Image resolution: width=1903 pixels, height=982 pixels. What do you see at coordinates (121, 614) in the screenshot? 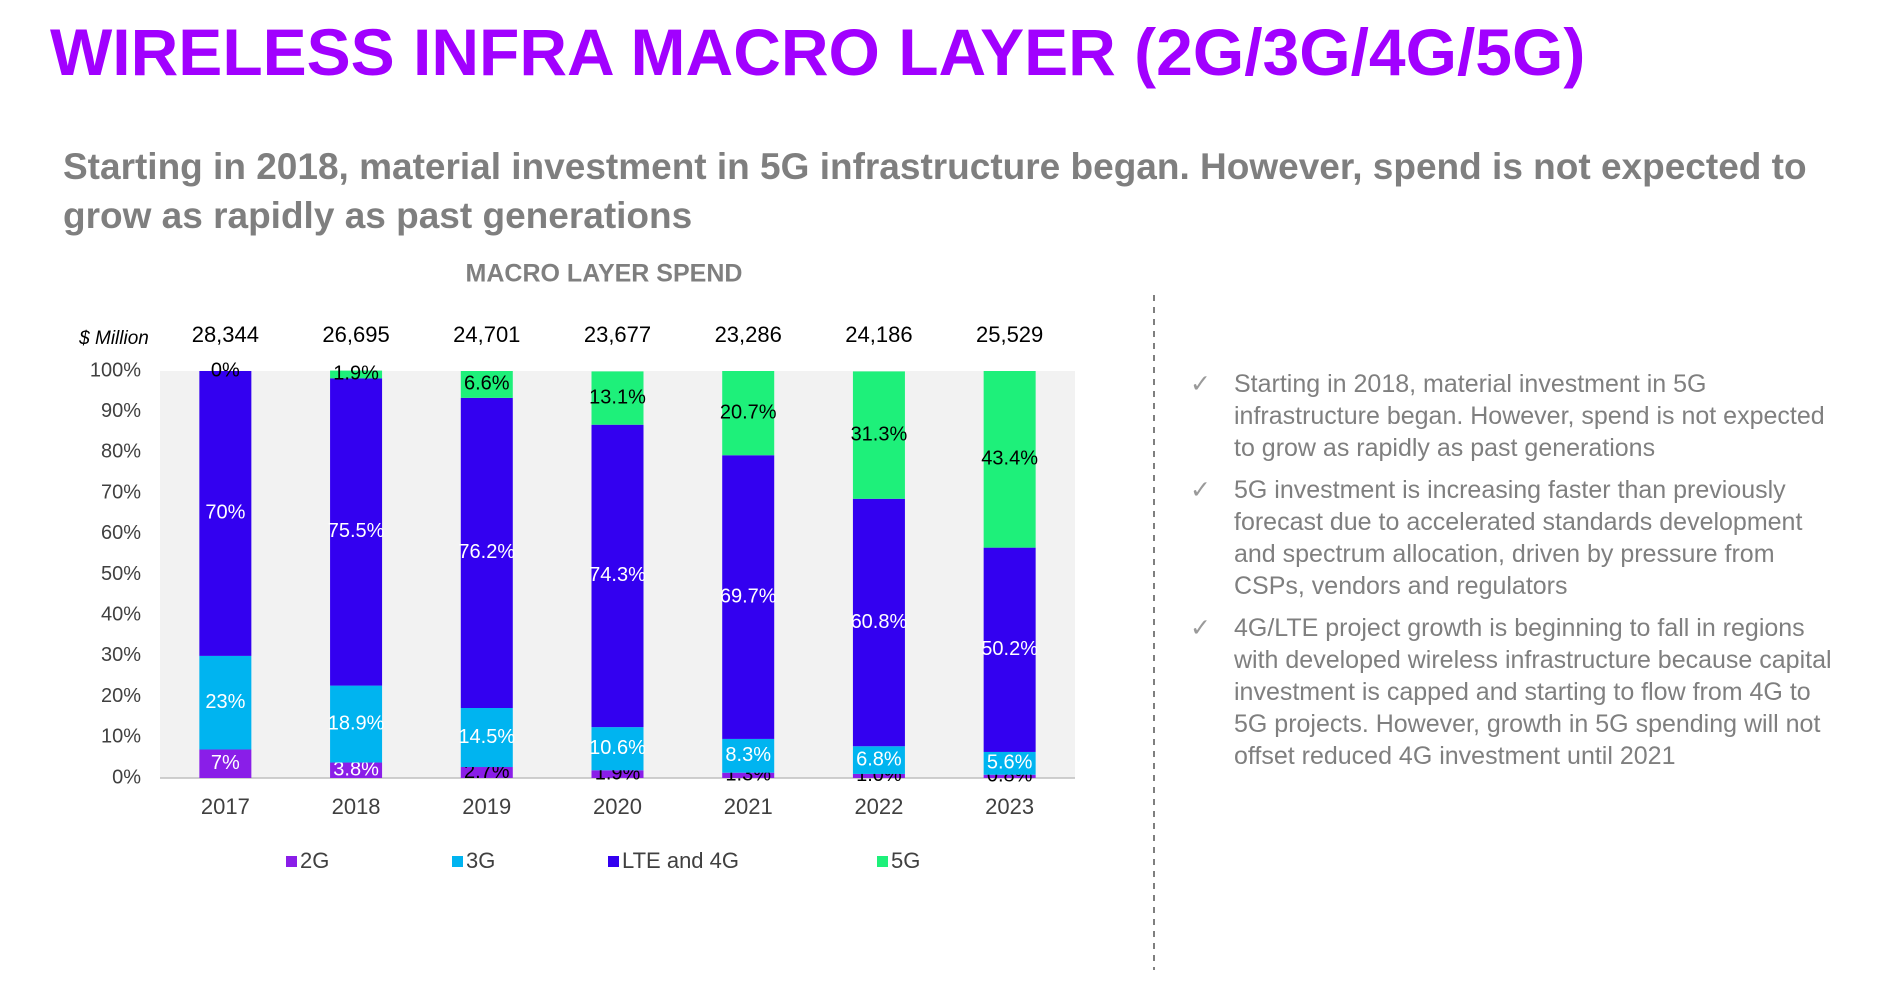
I see `y-tick-label: 40%` at bounding box center [121, 614].